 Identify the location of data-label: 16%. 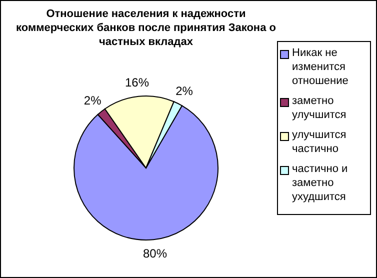
(137, 82).